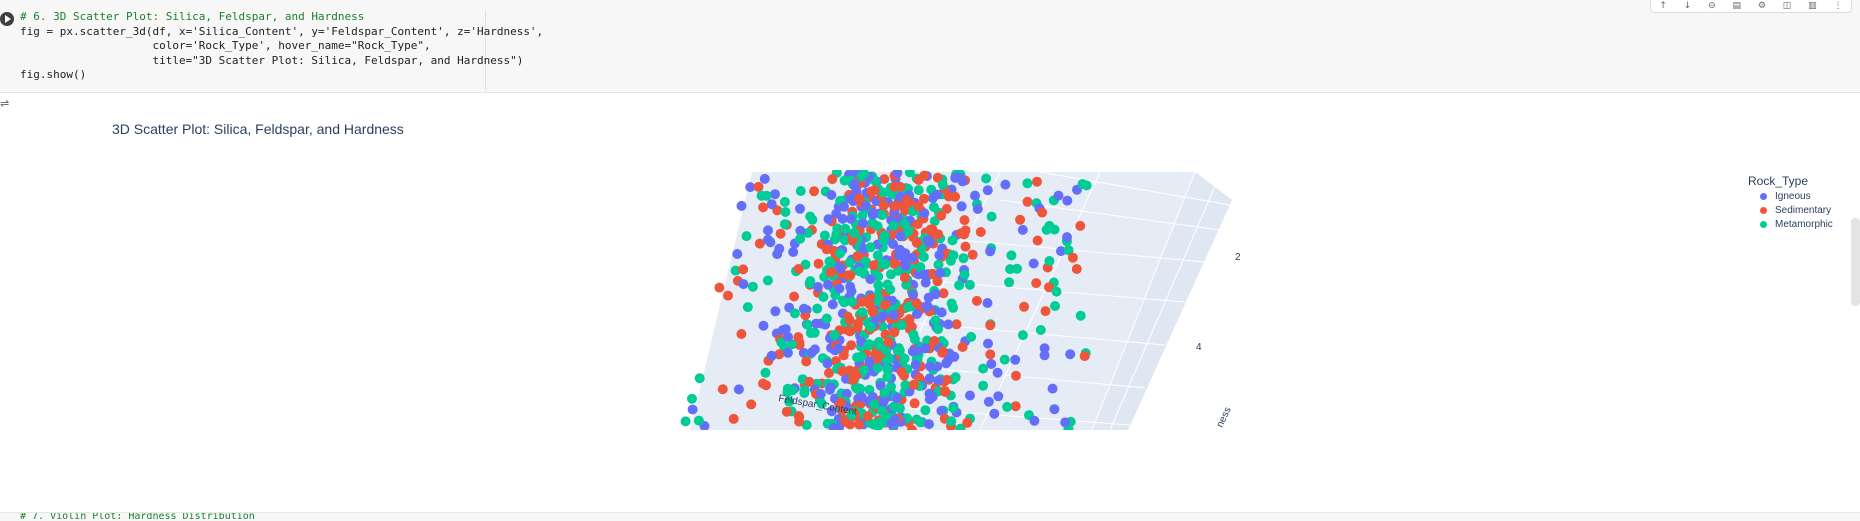 The height and width of the screenshot is (521, 1860). Describe the element at coordinates (1790, 224) in the screenshot. I see `legend-item-metamorphic: Metamorphic` at that location.